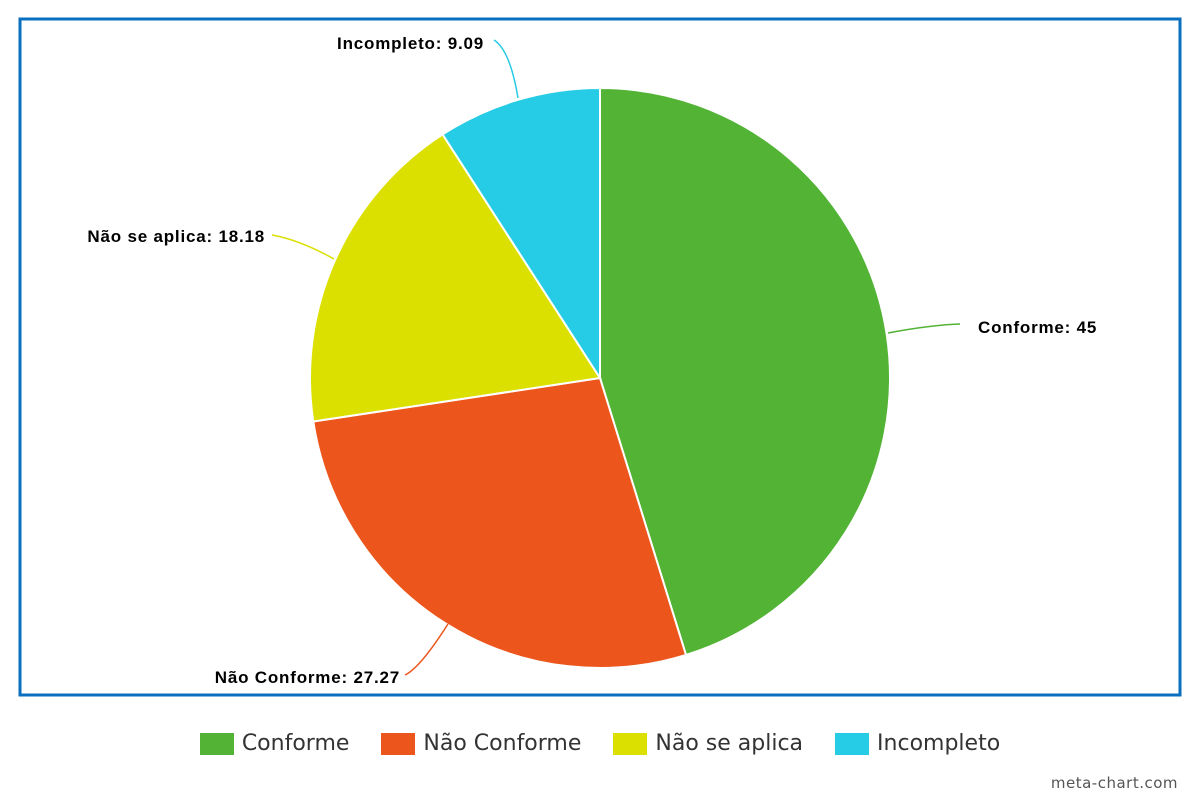 The image size is (1200, 800). I want to click on legend-label-nao-conforme: Não Conforme, so click(502, 743).